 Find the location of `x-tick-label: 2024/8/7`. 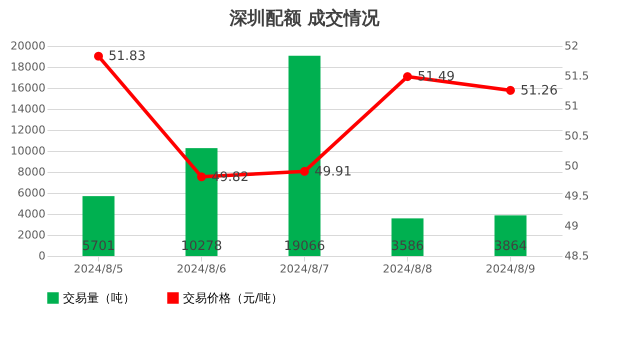

x-tick-label: 2024/8/7 is located at coordinates (305, 269).